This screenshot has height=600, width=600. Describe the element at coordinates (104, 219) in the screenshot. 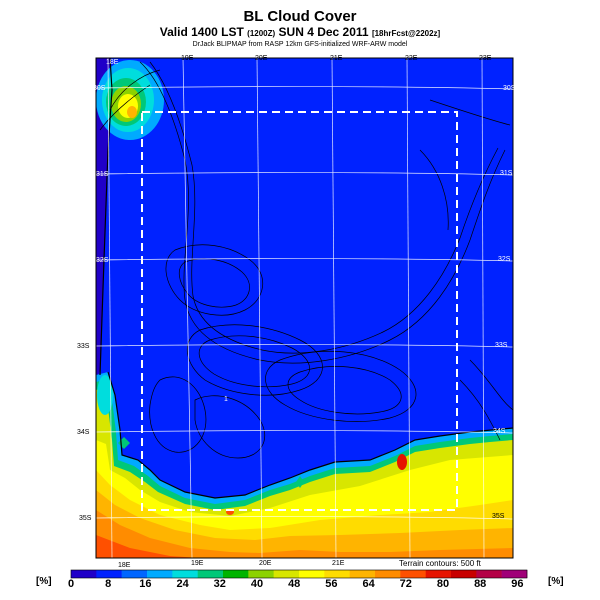

I see `coastal-high-cloud-strip` at that location.